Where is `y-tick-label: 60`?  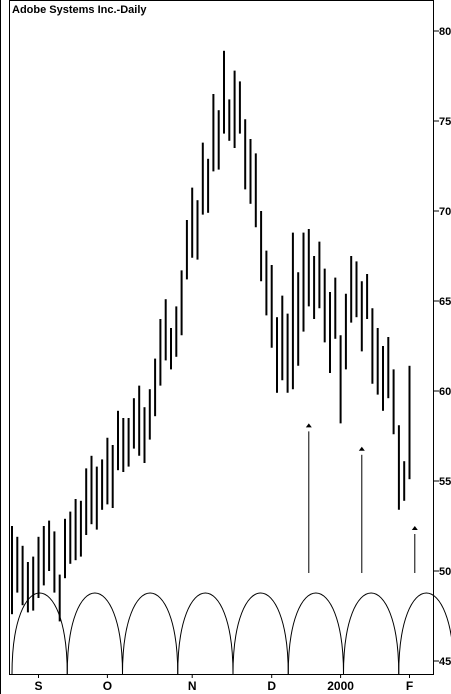 y-tick-label: 60 is located at coordinates (445, 392).